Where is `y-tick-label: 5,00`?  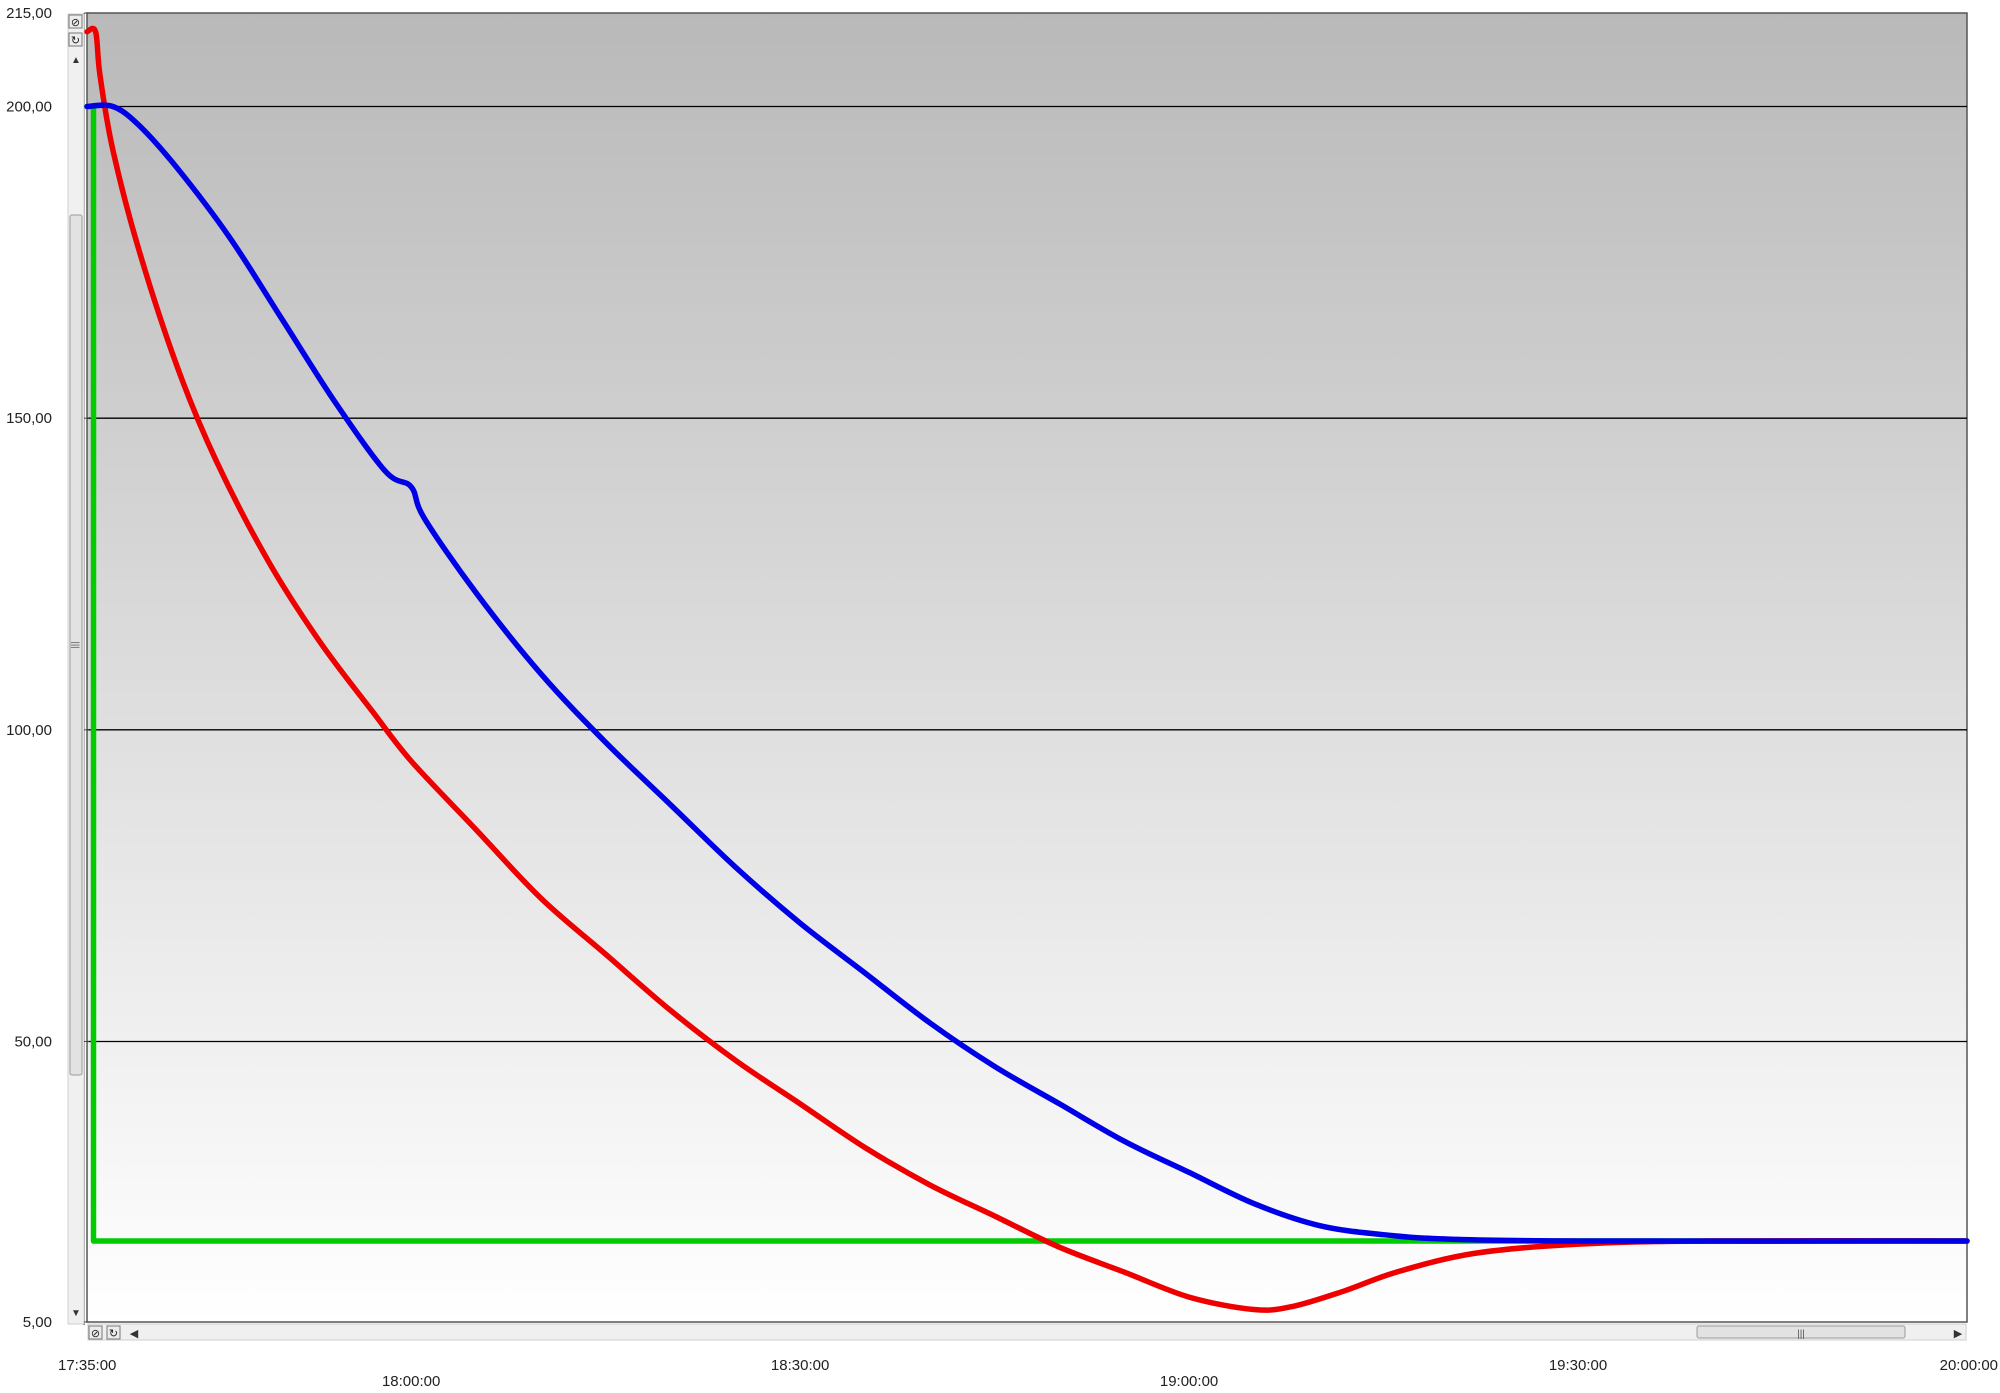
y-tick-label: 5,00 is located at coordinates (37, 1322).